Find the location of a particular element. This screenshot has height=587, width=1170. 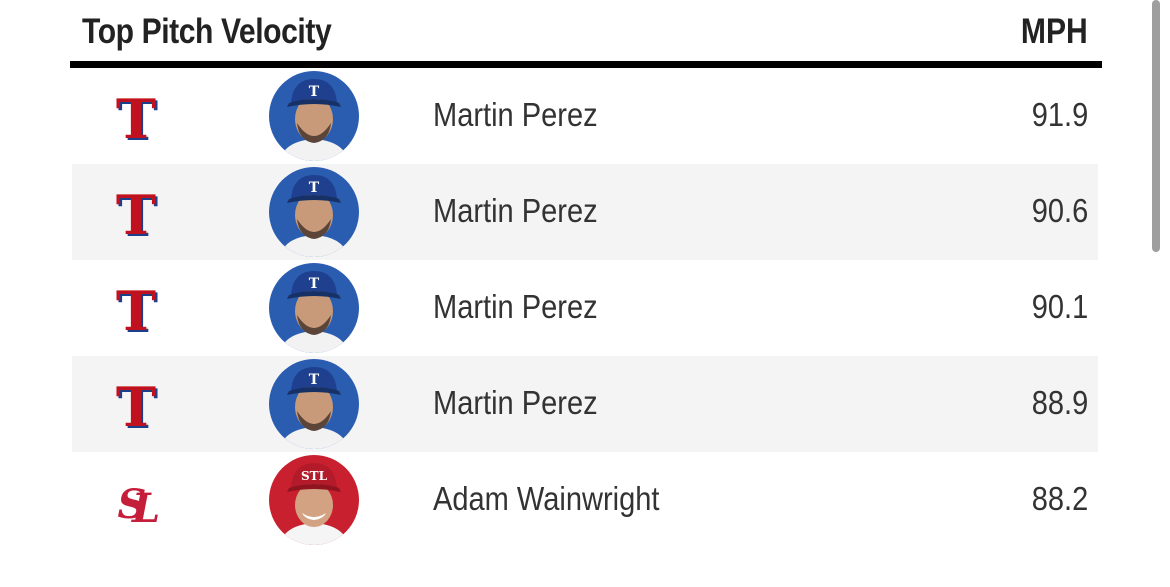

table-row: S L STL Adam Wainwright 88.2 is located at coordinates (585, 500).